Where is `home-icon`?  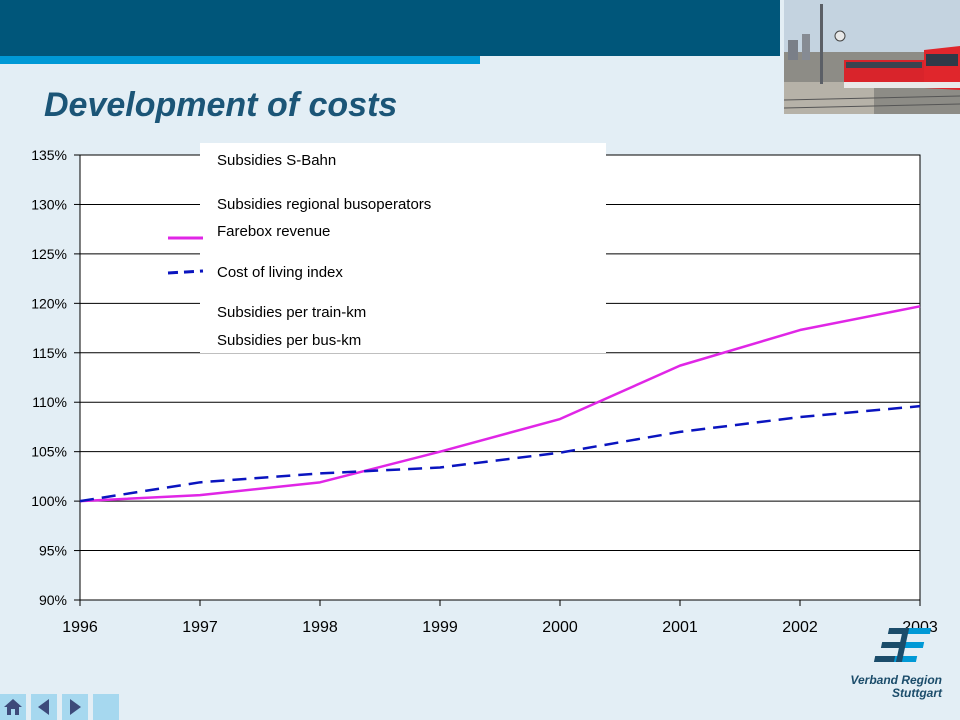
home-icon is located at coordinates (13, 707).